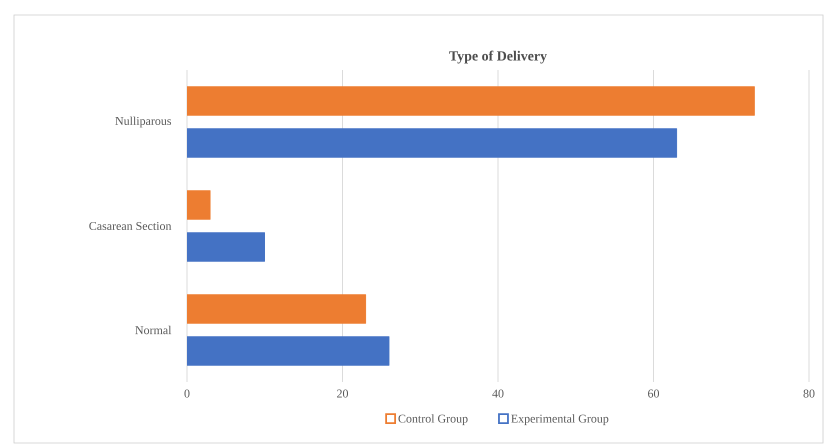  Describe the element at coordinates (559, 420) in the screenshot. I see `legend-label: Experimental Group` at that location.